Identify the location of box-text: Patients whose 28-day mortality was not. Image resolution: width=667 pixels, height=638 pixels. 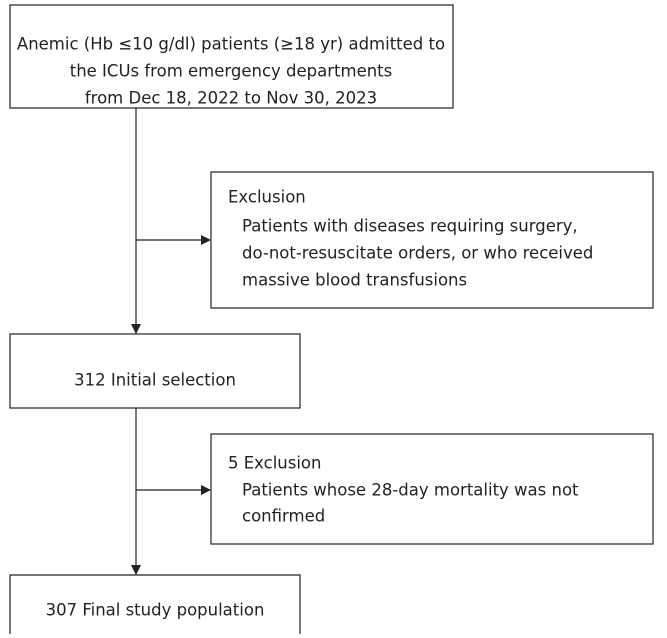
(410, 490).